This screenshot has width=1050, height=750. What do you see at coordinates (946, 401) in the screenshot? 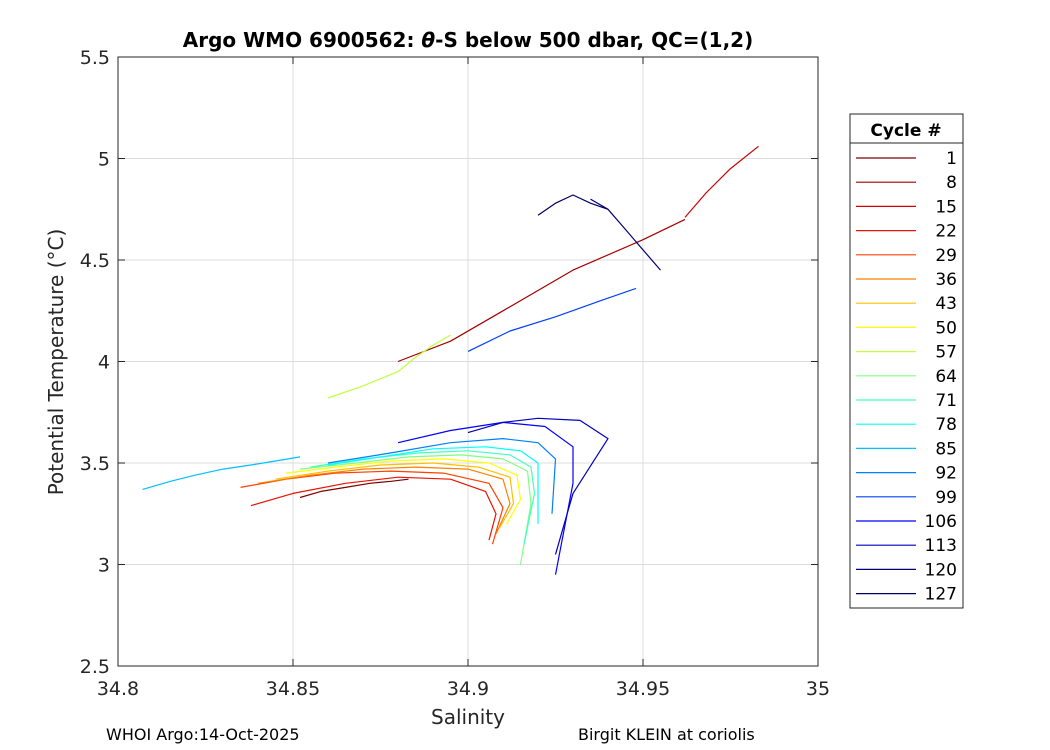
I see `legend-label: 71` at bounding box center [946, 401].